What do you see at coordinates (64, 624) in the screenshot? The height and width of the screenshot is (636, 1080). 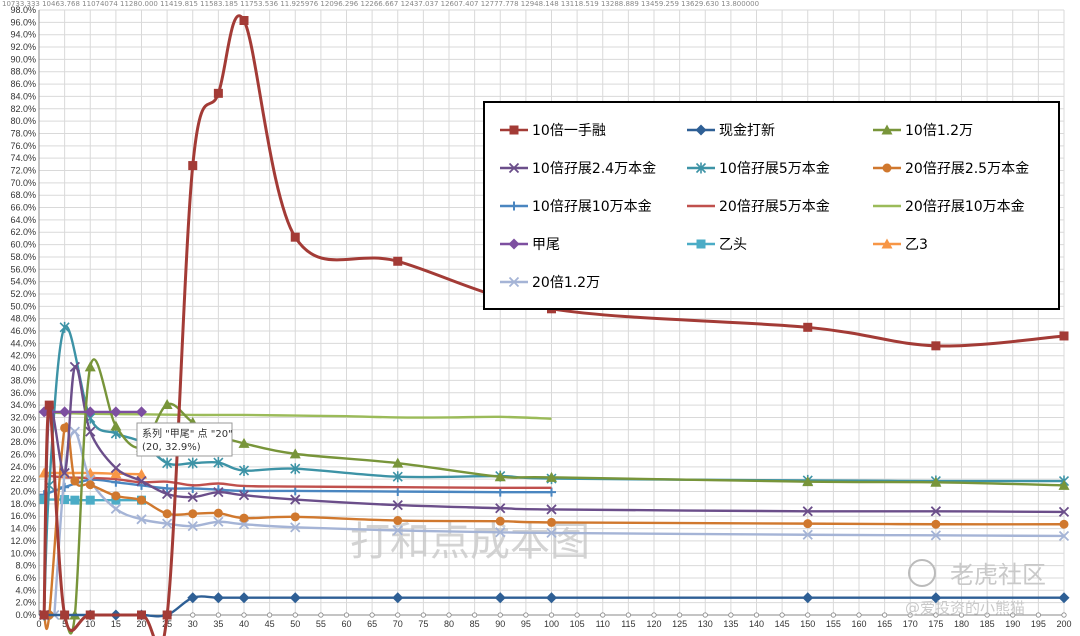 I see `x-tick-label: 5` at bounding box center [64, 624].